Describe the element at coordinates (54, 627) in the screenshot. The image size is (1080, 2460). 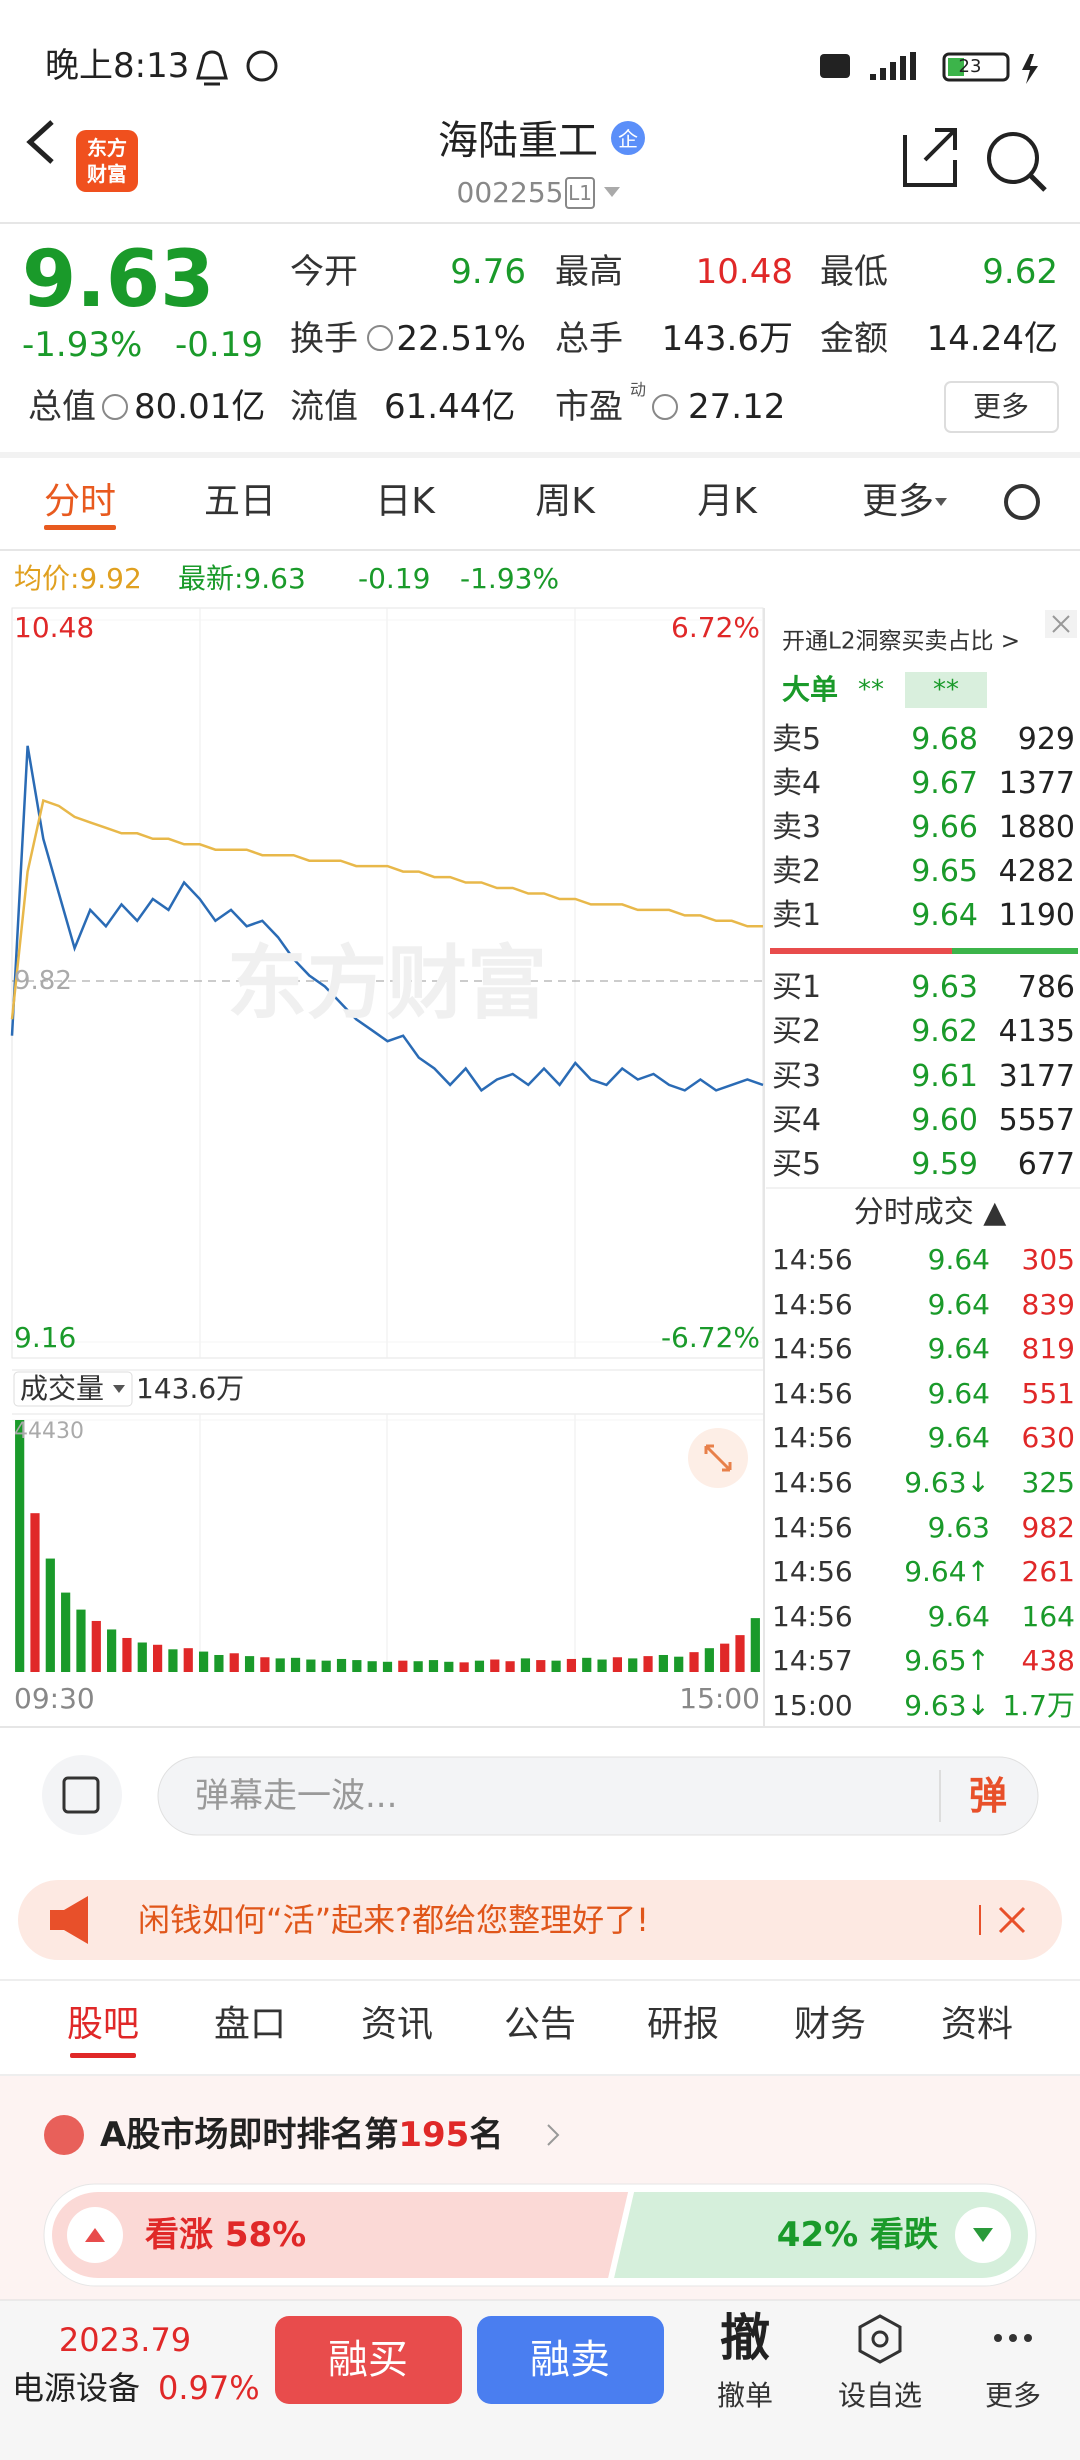
I see `y-max-label: 10.48` at that location.